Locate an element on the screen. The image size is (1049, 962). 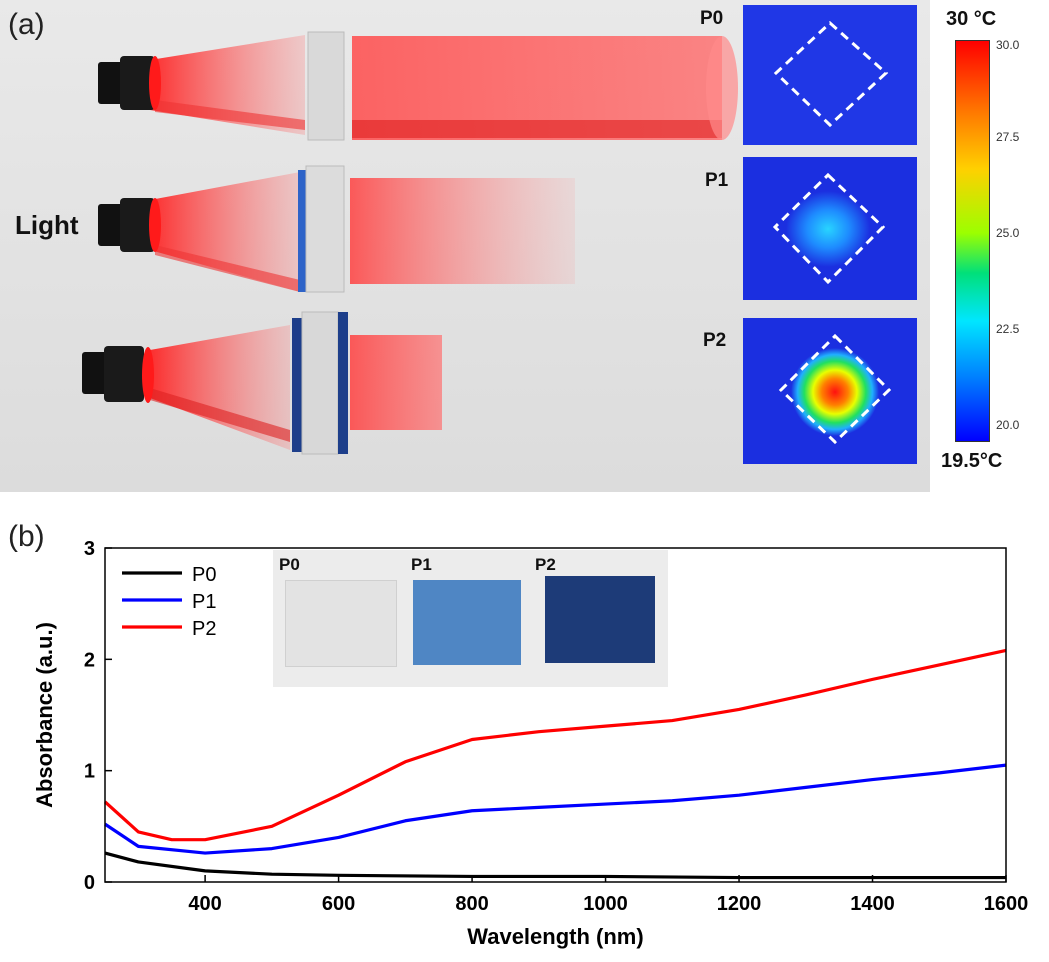
y-tick-label: 1 is located at coordinates (89, 772).